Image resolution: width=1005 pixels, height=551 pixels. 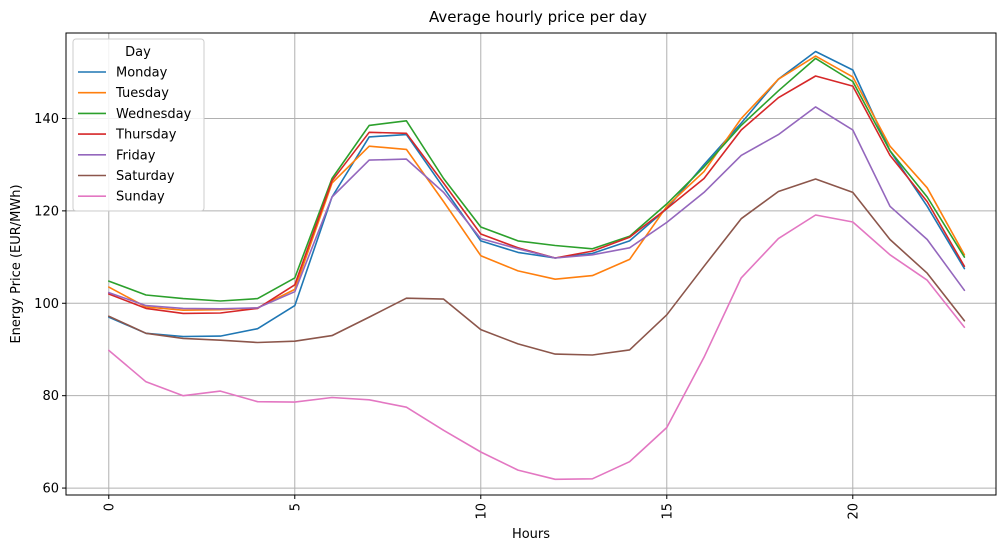 I want to click on legend-label-saturday: Saturday, so click(x=145, y=176).